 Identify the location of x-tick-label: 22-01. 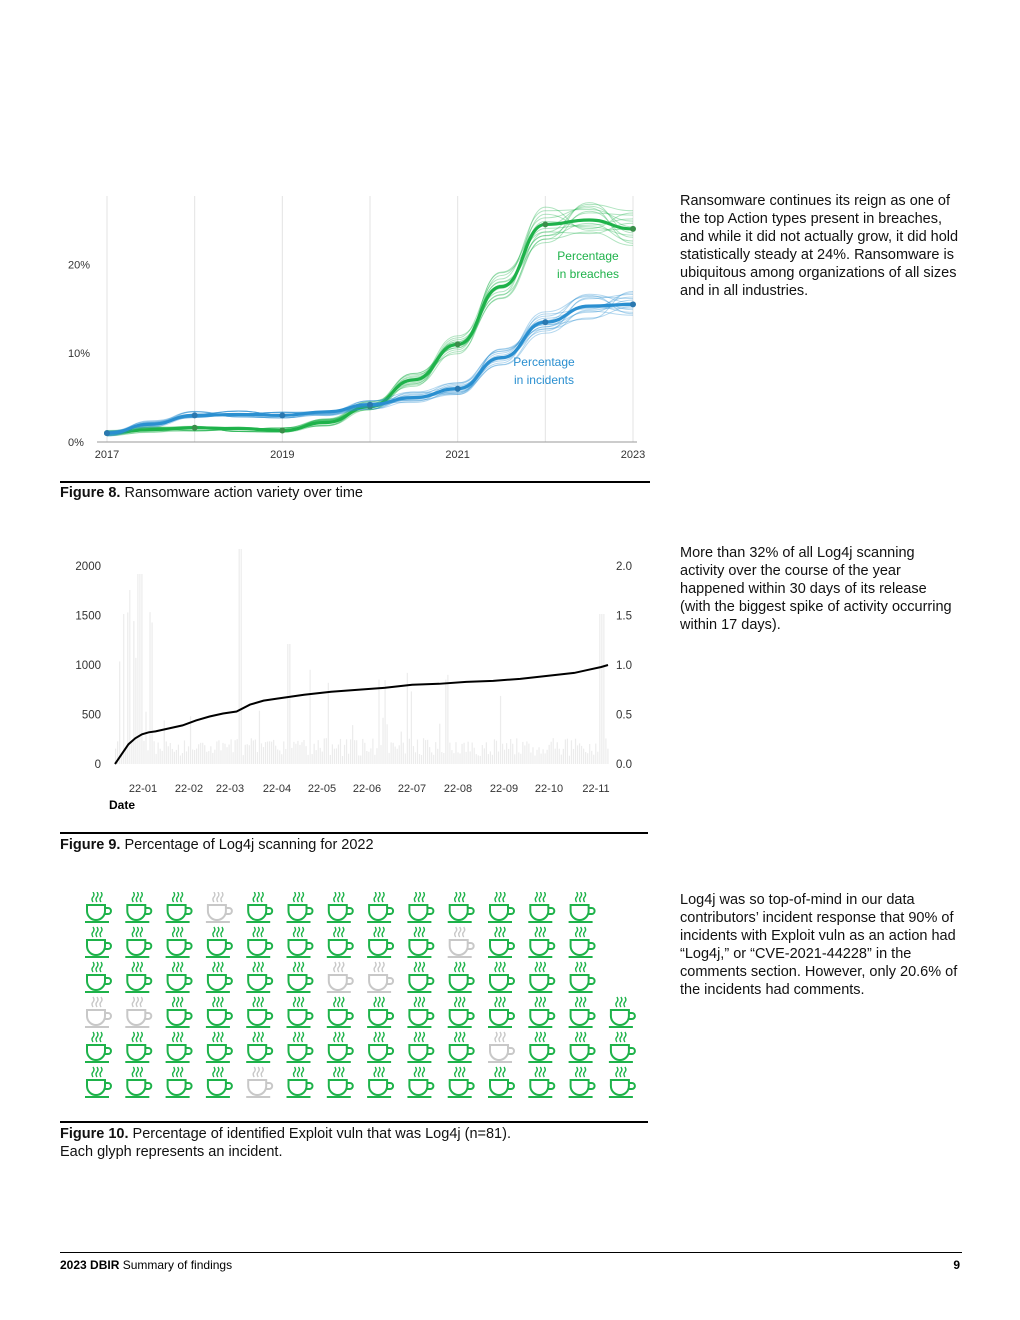
(143, 789).